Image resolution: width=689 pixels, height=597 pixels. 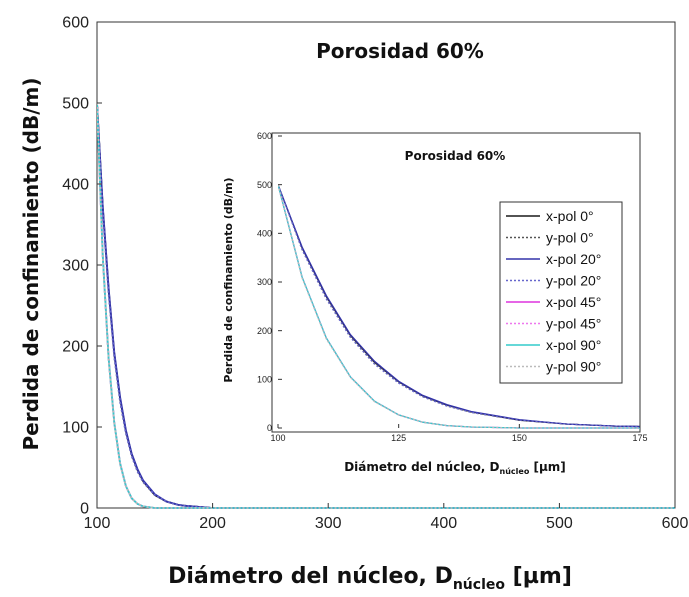 What do you see at coordinates (573, 345) in the screenshot?
I see `legend-label-6: x-pol 90°` at bounding box center [573, 345].